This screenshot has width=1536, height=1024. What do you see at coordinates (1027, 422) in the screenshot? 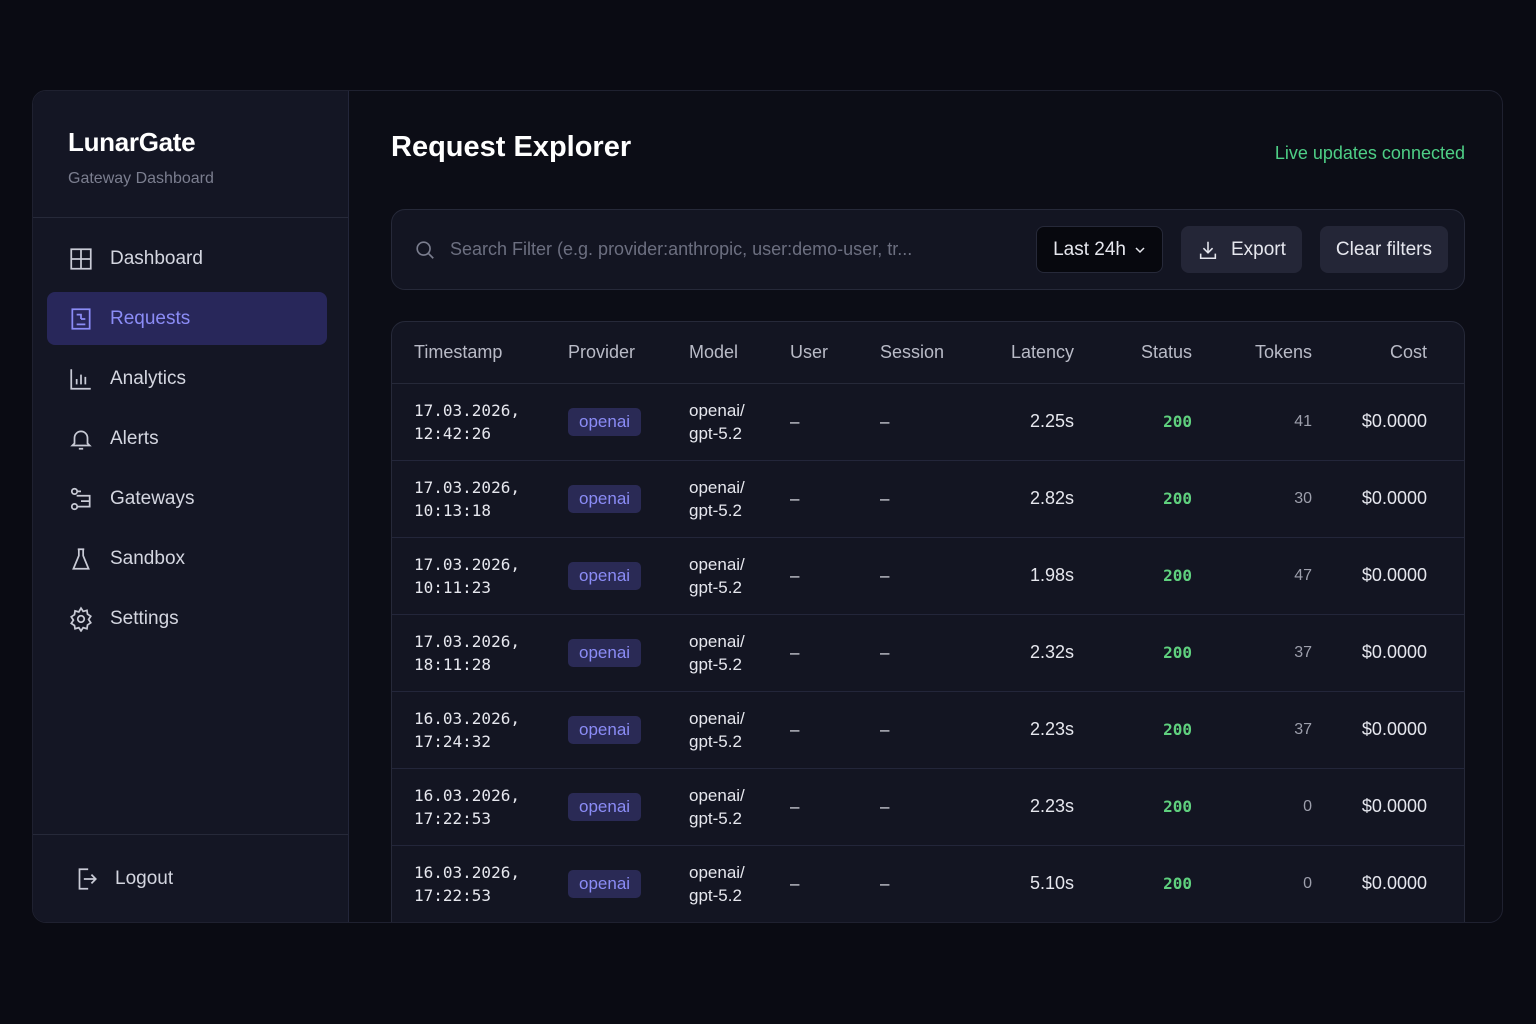
I see `latency-cell: 2.25s` at bounding box center [1027, 422].